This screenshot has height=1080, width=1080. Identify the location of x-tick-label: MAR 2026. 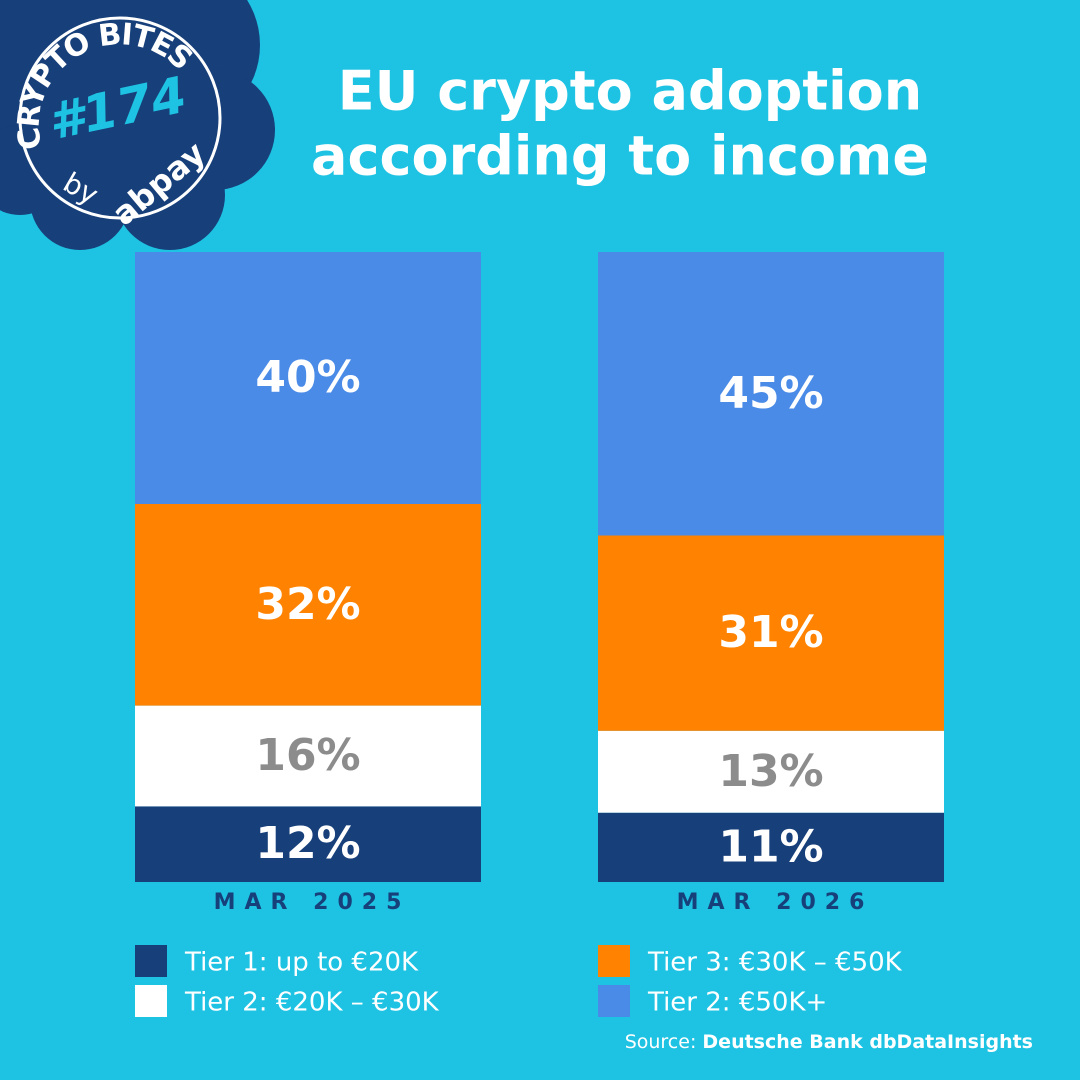
(775, 902).